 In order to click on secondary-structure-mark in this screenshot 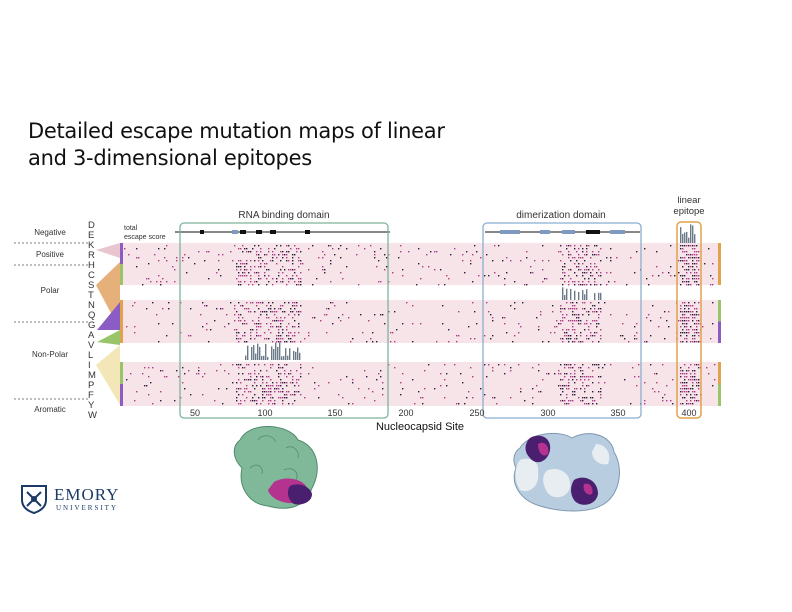, I will do `click(307, 232)`.